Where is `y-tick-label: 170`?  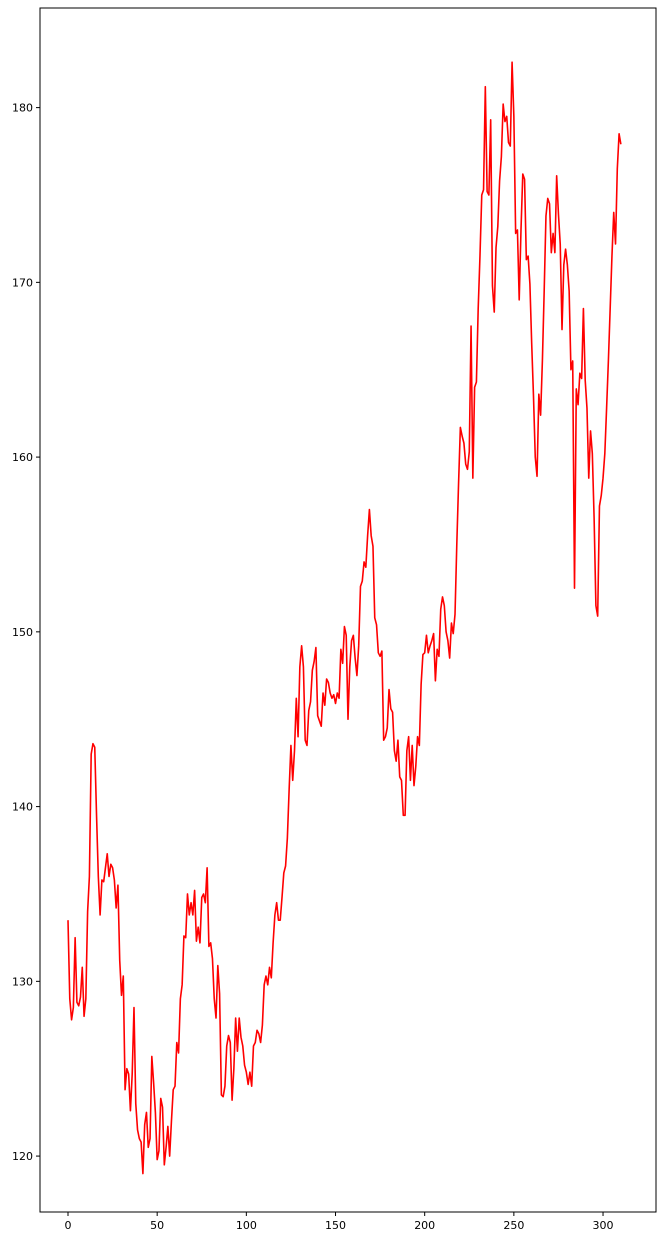
y-tick-label: 170 is located at coordinates (22, 282).